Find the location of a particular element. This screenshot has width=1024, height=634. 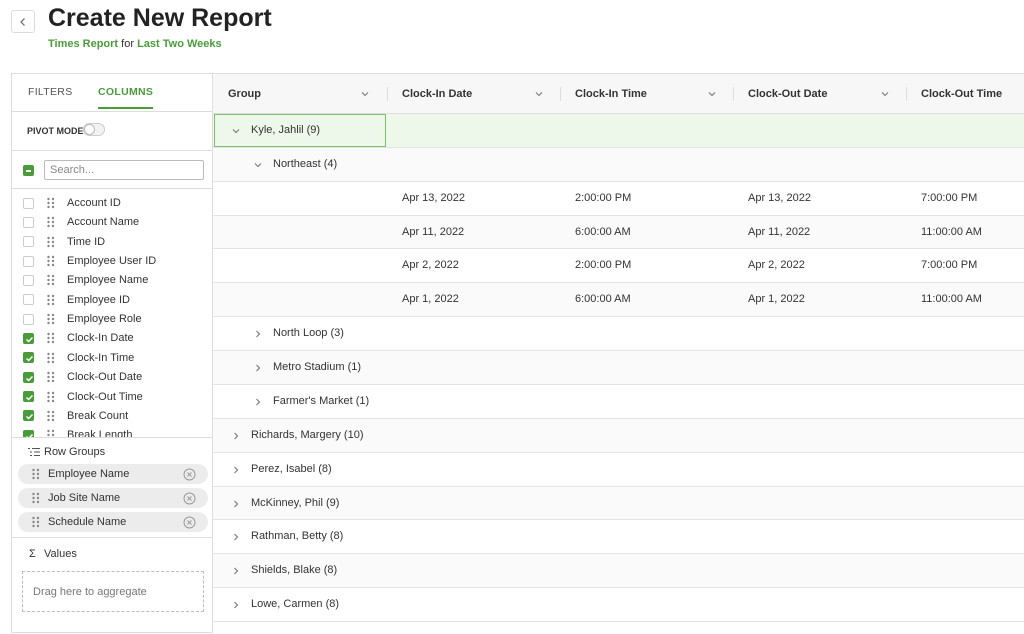

column-label: Clock-Out Time is located at coordinates (105, 396).